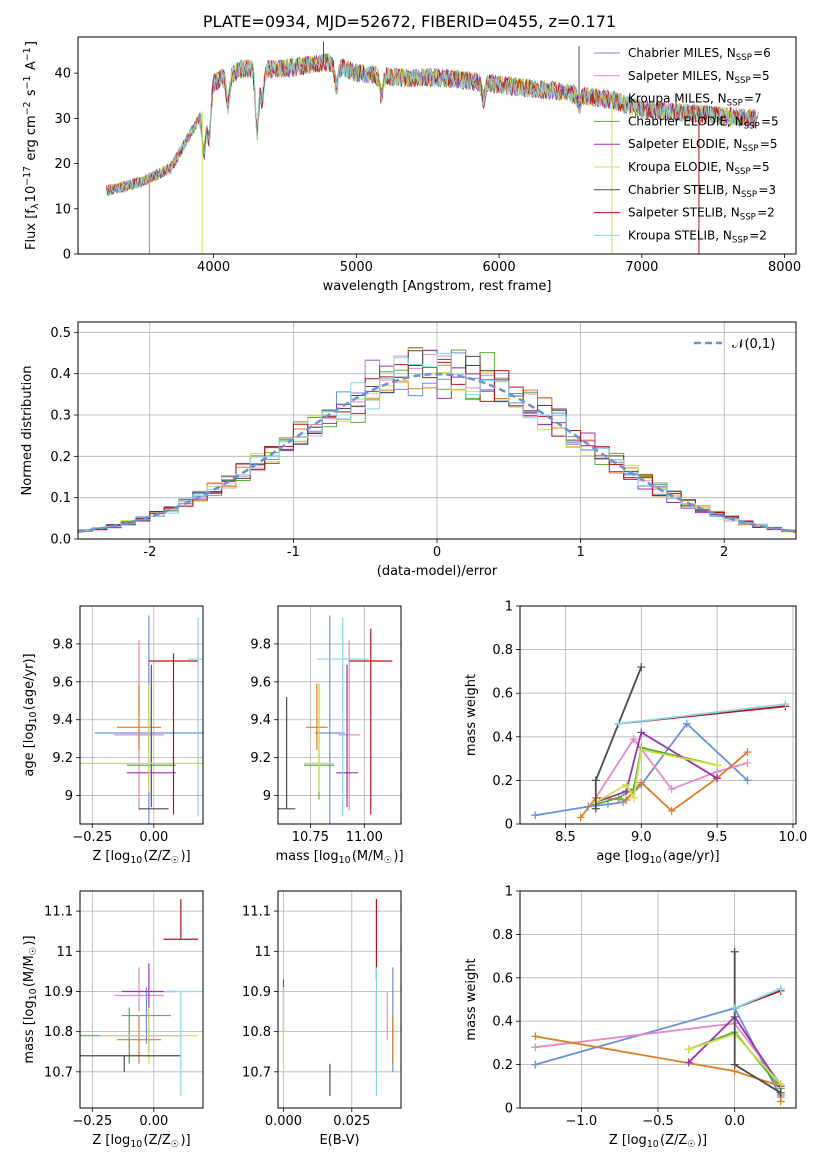  I want to click on x-tick-label: 11.00, so click(364, 837).